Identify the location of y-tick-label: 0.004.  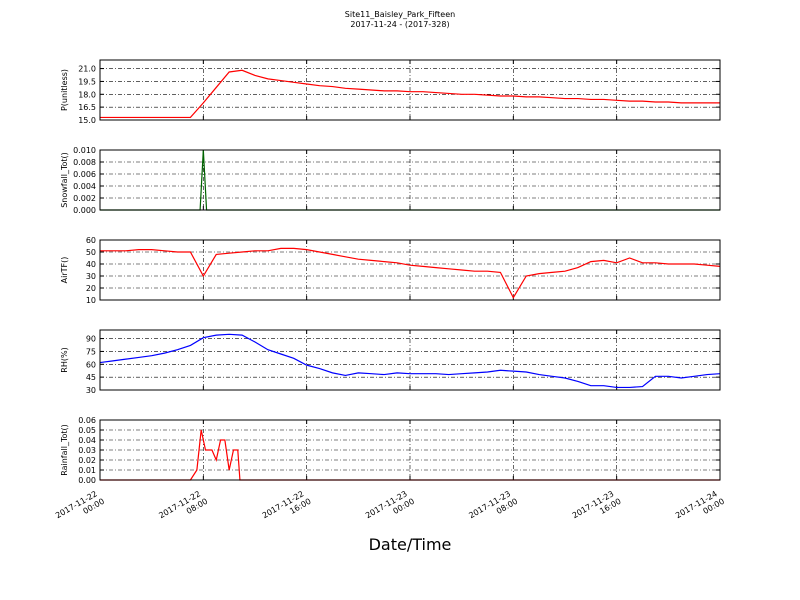
(84, 186).